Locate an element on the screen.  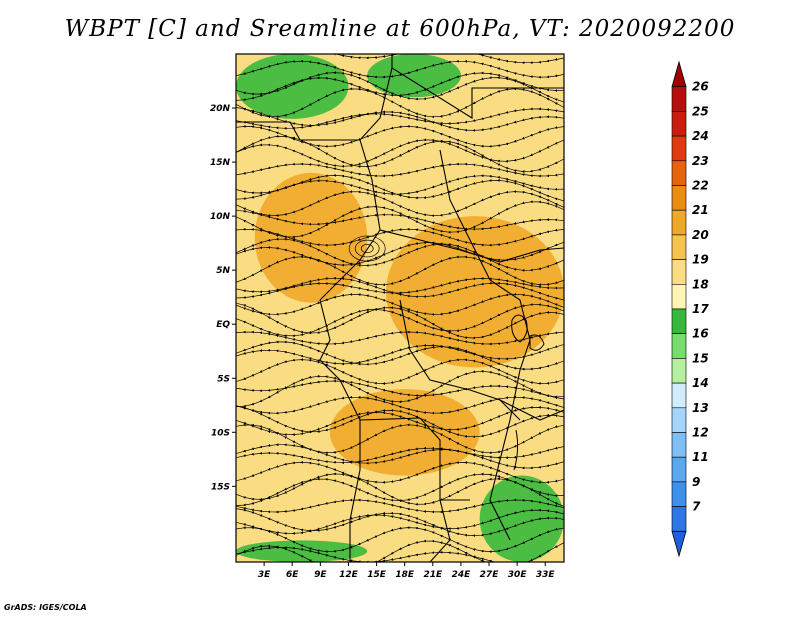
lon-tick-label: 3E is located at coordinates (264, 575).